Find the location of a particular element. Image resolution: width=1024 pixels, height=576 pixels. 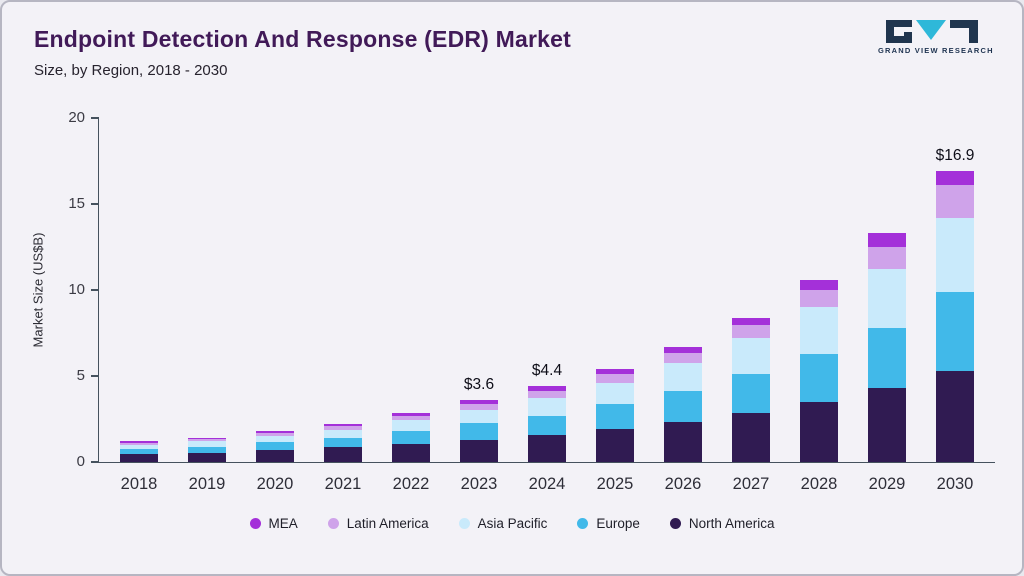

legend-item-latin-america: Latin America is located at coordinates (378, 523).